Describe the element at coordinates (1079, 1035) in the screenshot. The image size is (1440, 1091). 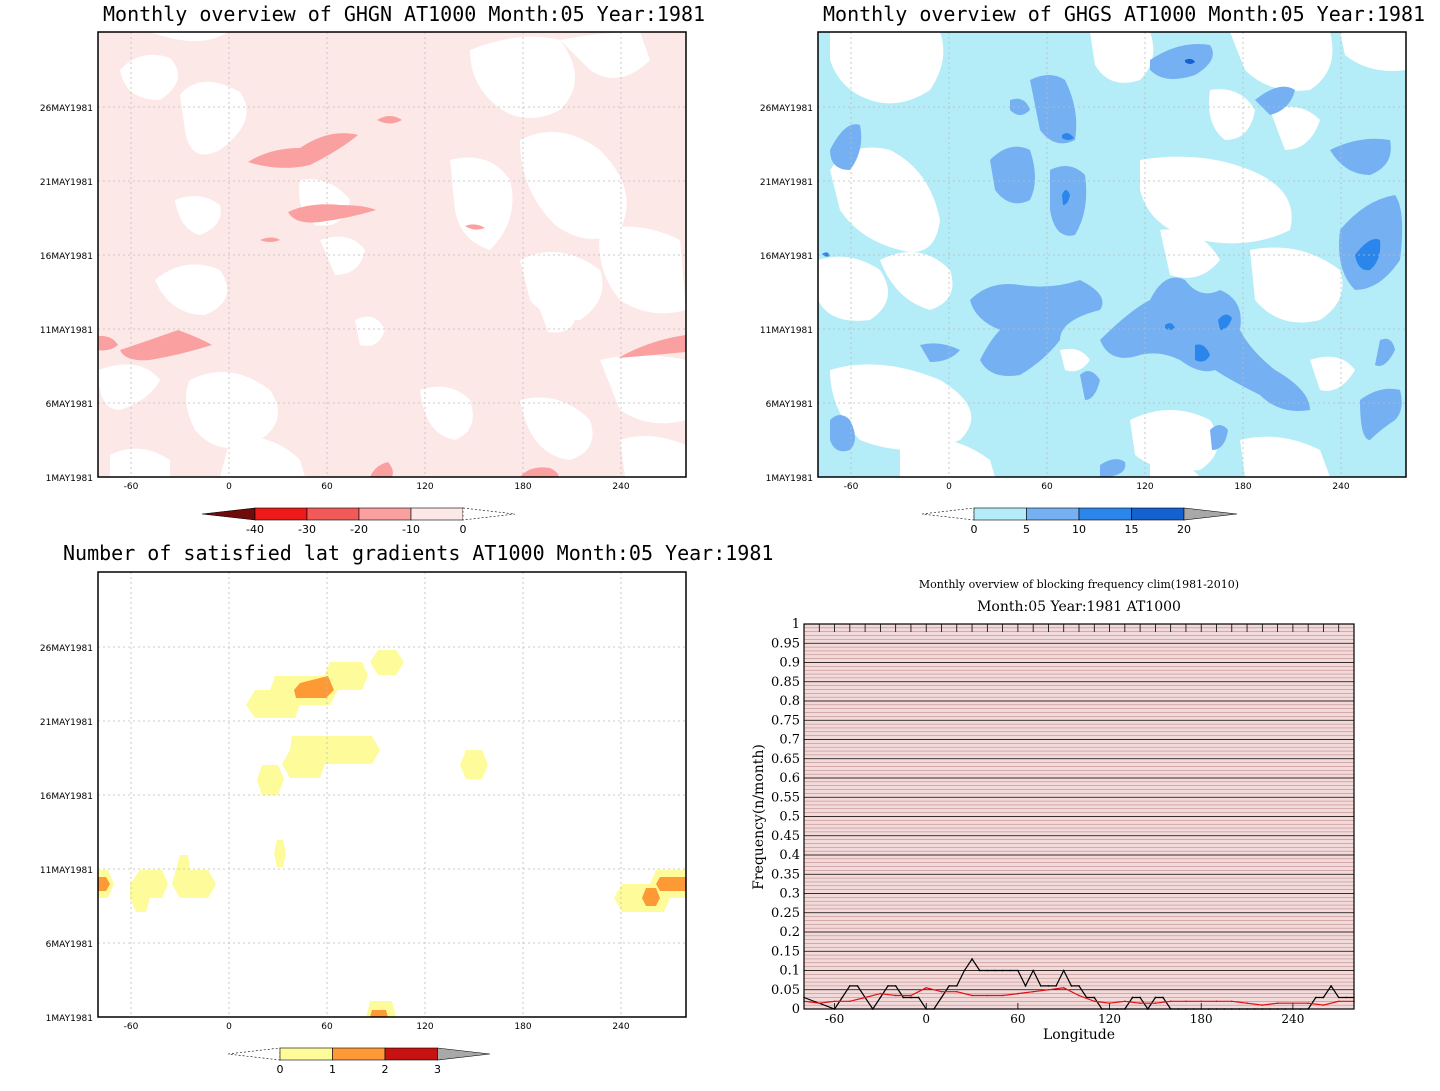
I see `freq-x-label: Longitude` at that location.